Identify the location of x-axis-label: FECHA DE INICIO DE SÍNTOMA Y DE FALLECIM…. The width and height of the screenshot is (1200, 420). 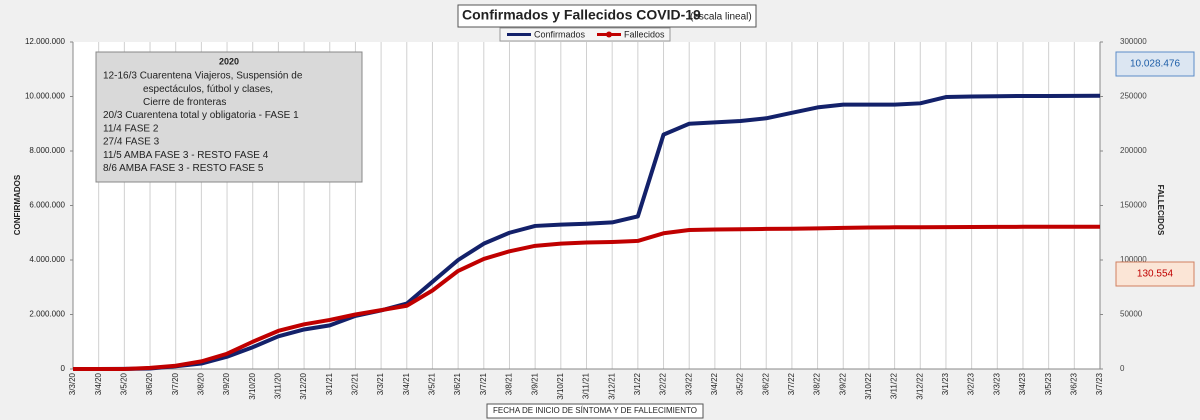
(595, 410).